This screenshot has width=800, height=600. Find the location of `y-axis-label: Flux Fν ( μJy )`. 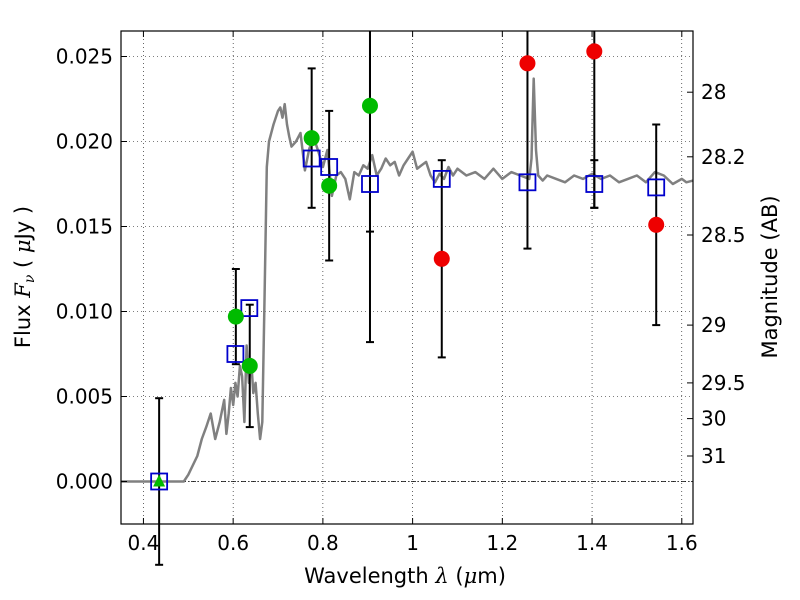

y-axis-label: Flux Fν ( μJy ) is located at coordinates (24, 277).